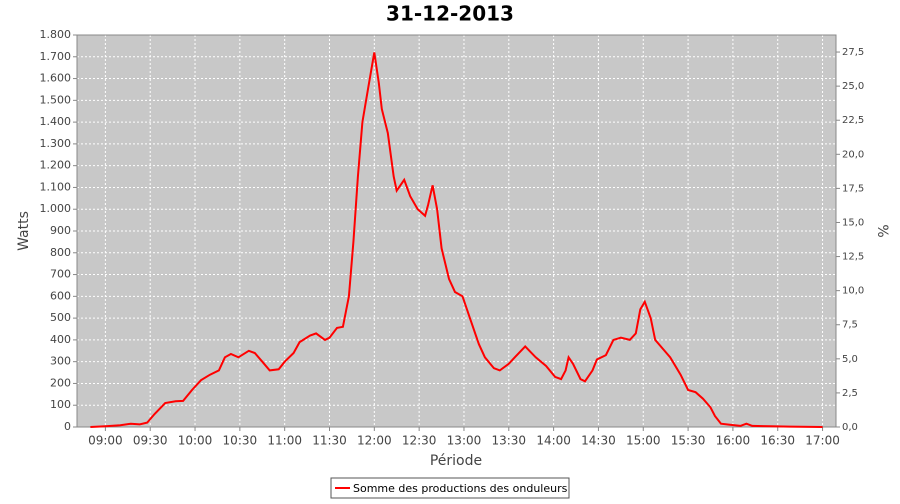  Describe the element at coordinates (56, 78) in the screenshot. I see `y-tick-label: 1.600` at that location.